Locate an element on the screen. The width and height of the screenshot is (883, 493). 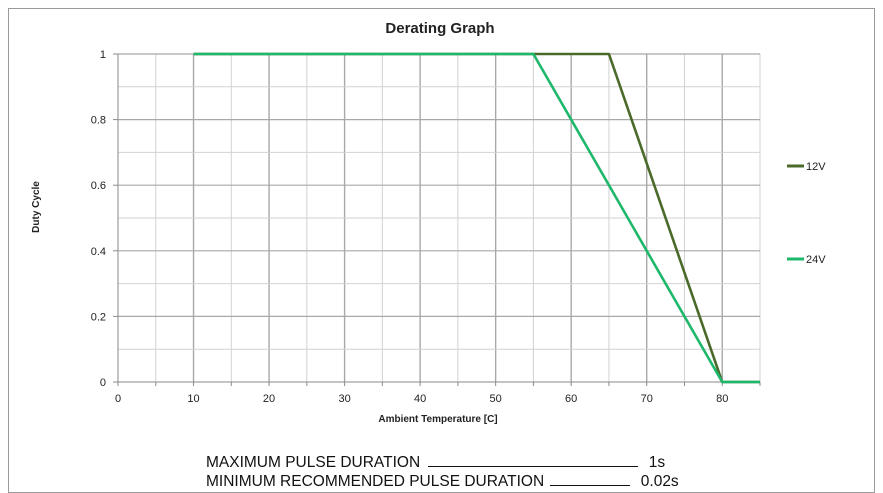
max-pulse-note: MAXIMUM PULSE DURATION 1s is located at coordinates (435, 463).